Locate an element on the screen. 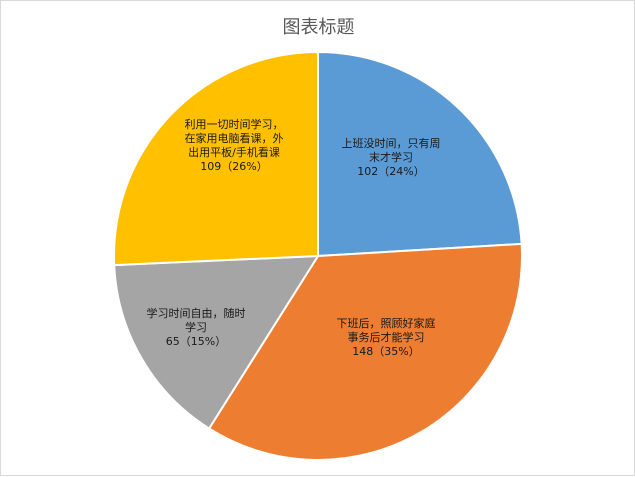  slice-label-1: 上班没时间，只有周末才学习 102（24%） is located at coordinates (391, 157).